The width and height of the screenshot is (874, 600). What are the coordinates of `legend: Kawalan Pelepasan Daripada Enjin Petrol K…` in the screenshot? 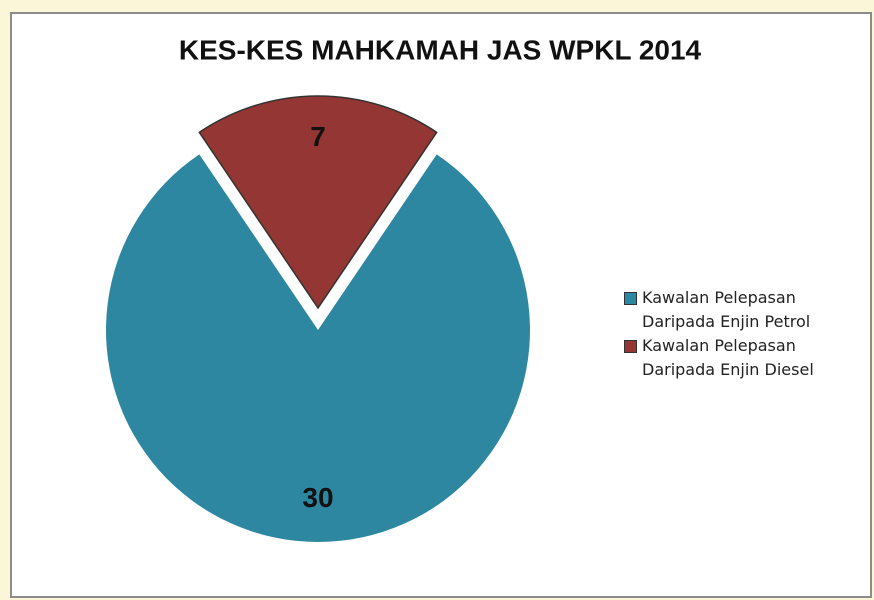 It's located at (737, 334).